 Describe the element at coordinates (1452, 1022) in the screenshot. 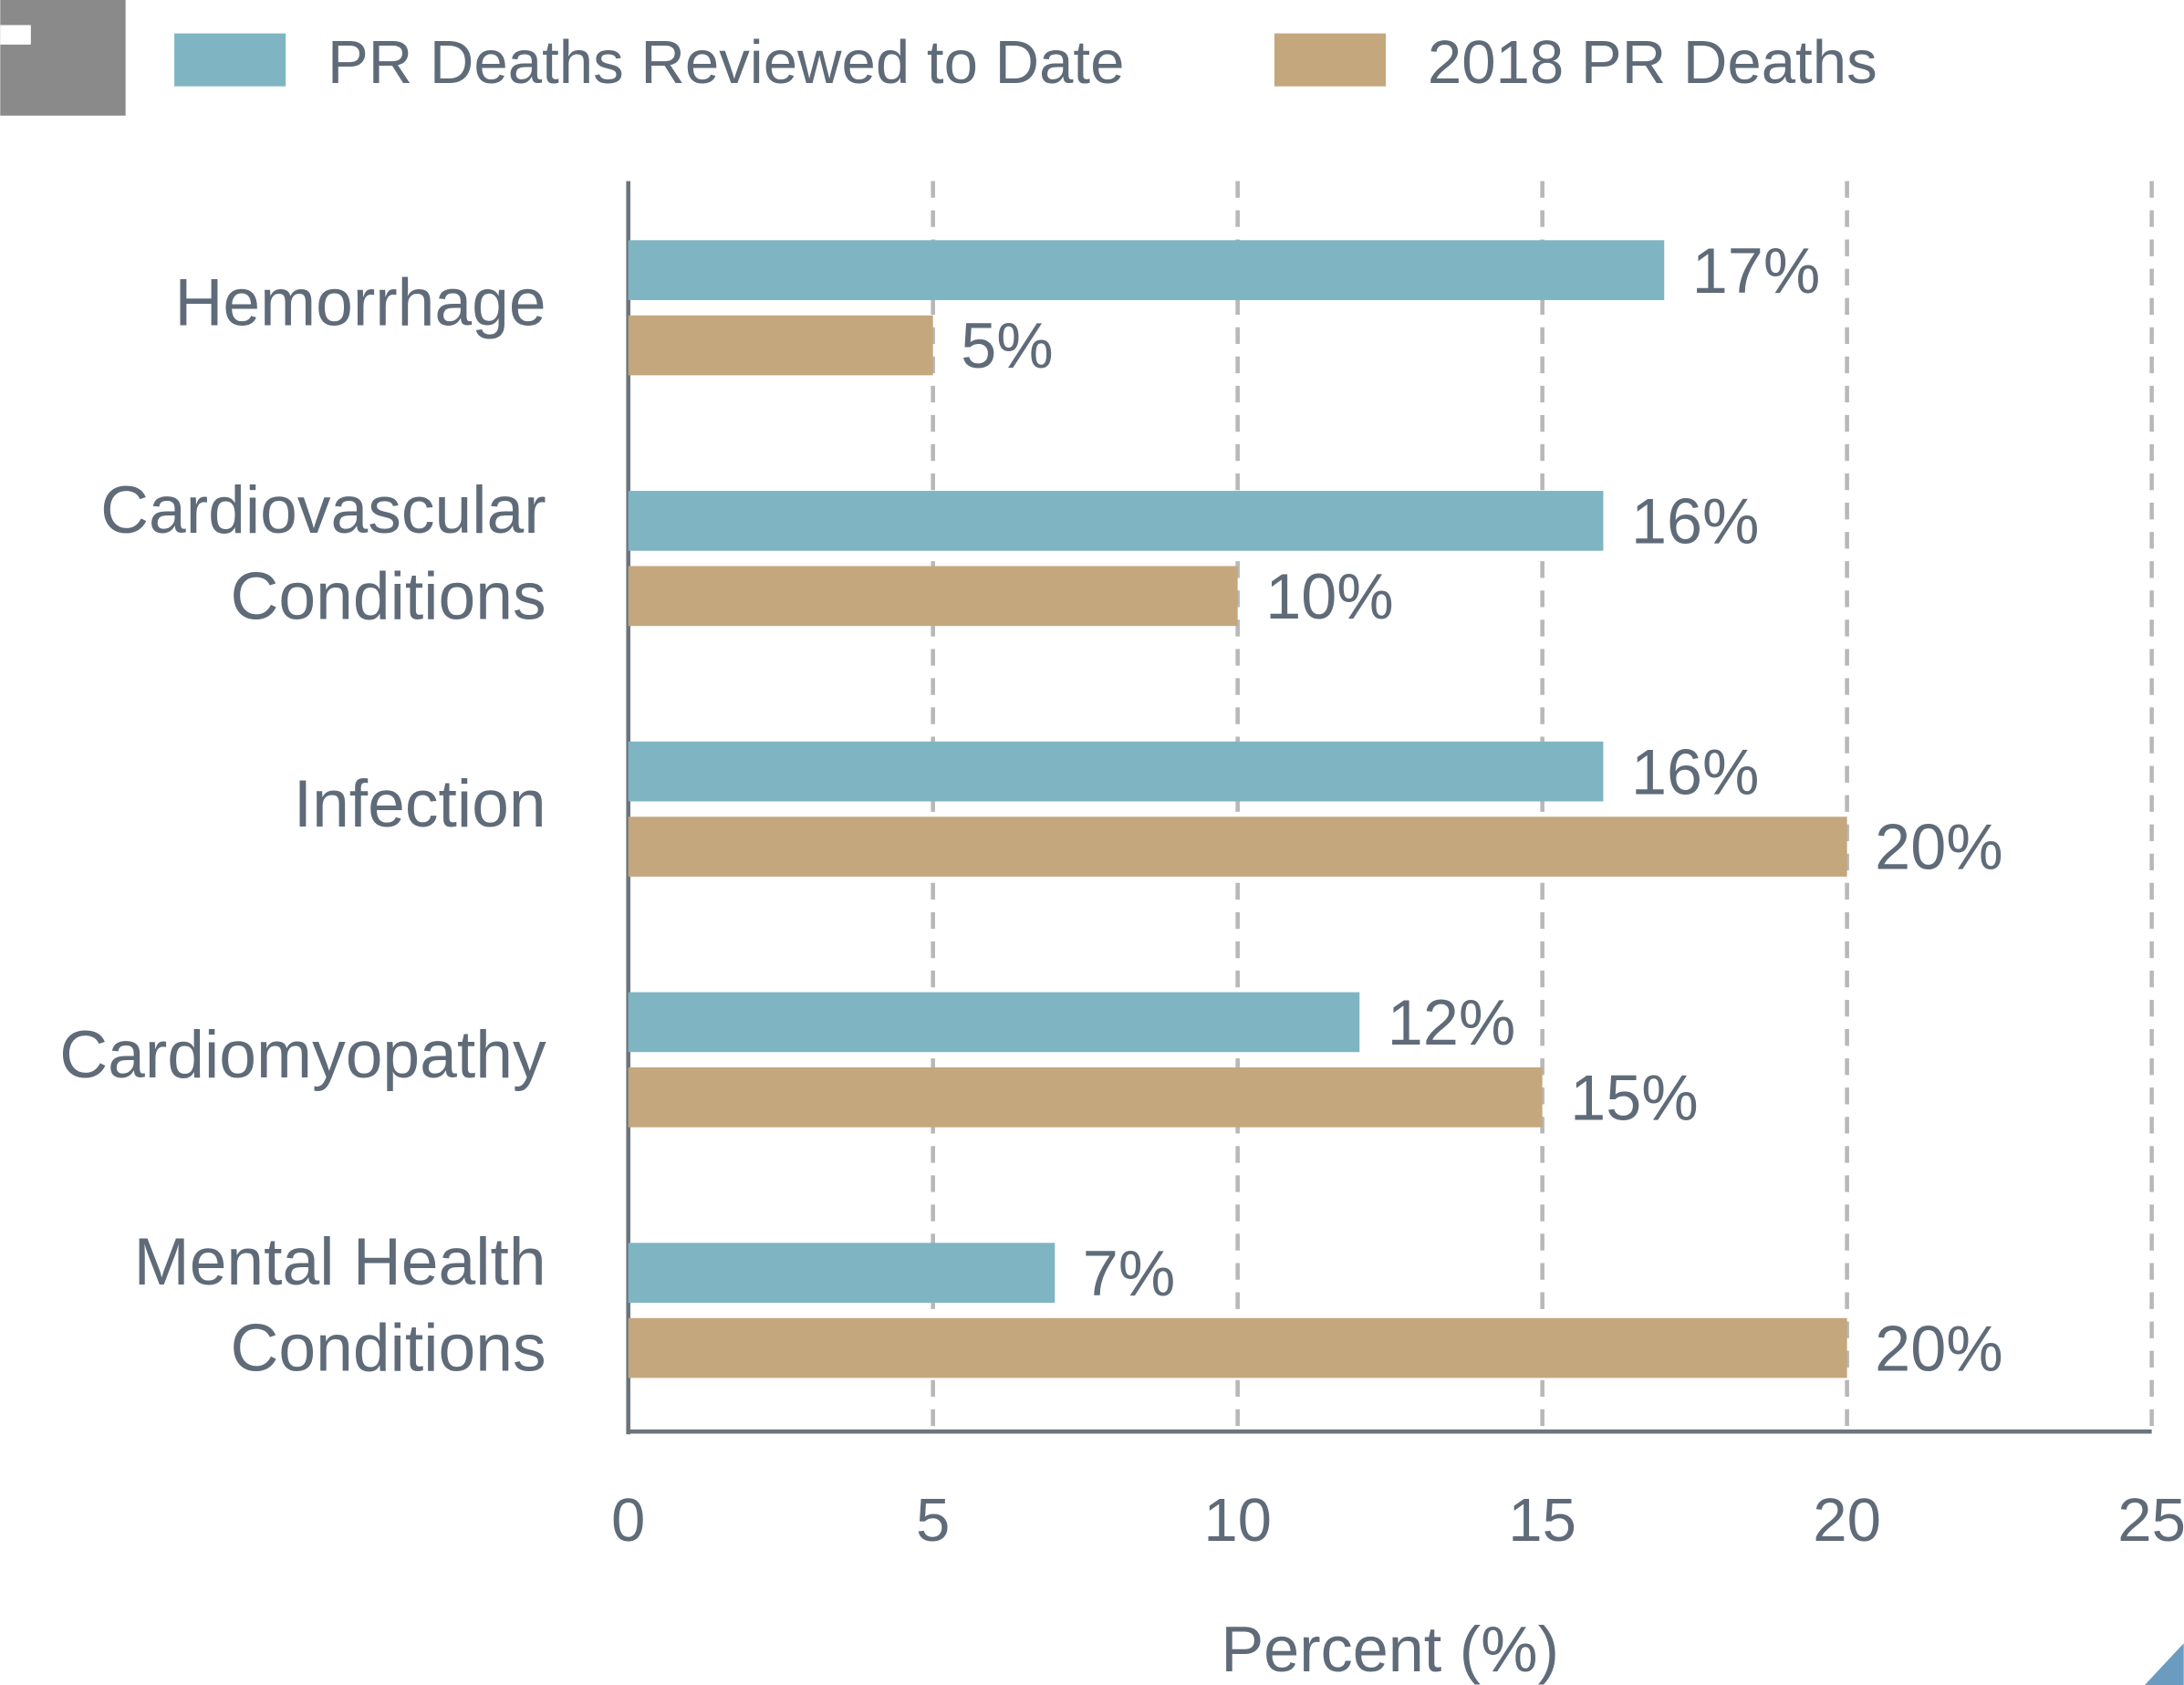

I see `value-label: 12%` at that location.